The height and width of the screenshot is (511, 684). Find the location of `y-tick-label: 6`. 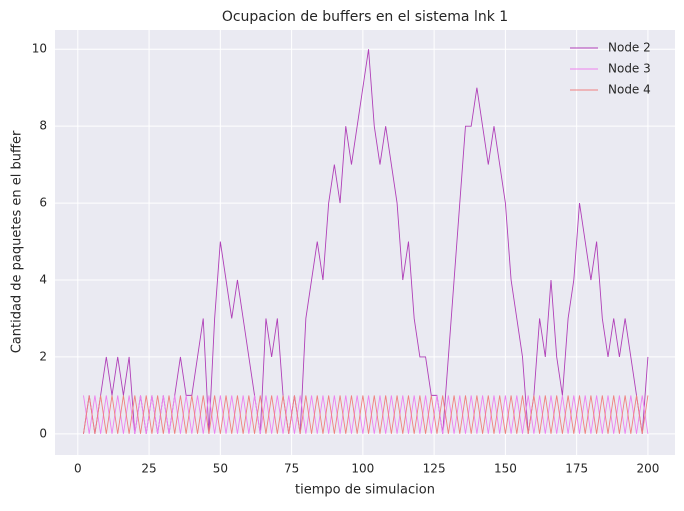

y-tick-label: 6 is located at coordinates (43, 203).